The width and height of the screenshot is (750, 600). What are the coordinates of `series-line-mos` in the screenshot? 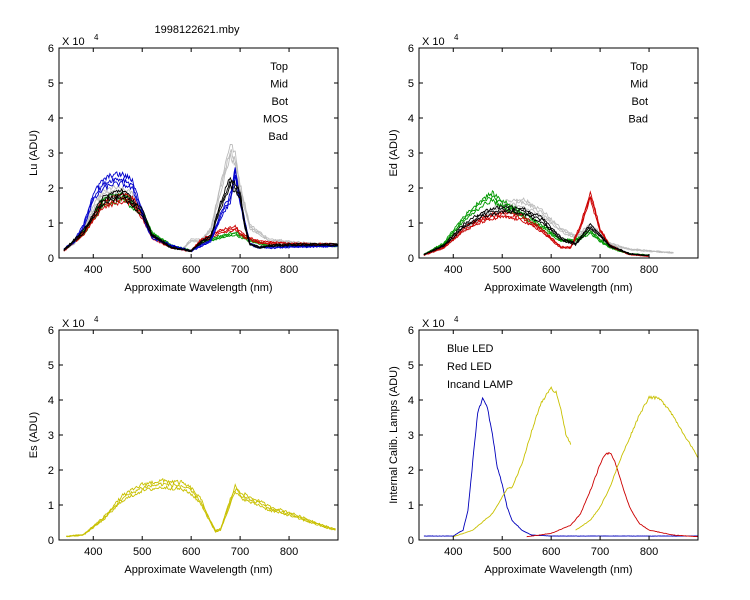 It's located at (200, 210).